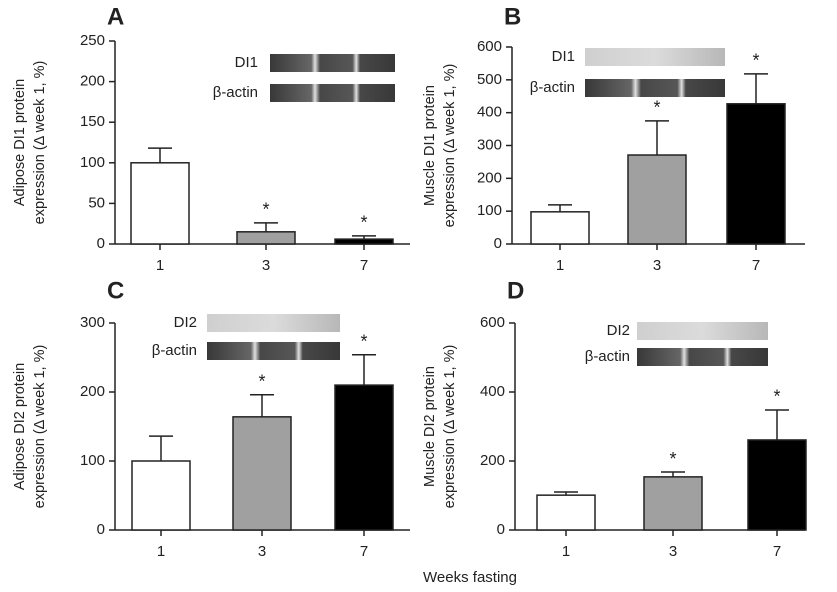 The height and width of the screenshot is (592, 837). I want to click on panel-label: D, so click(515, 290).